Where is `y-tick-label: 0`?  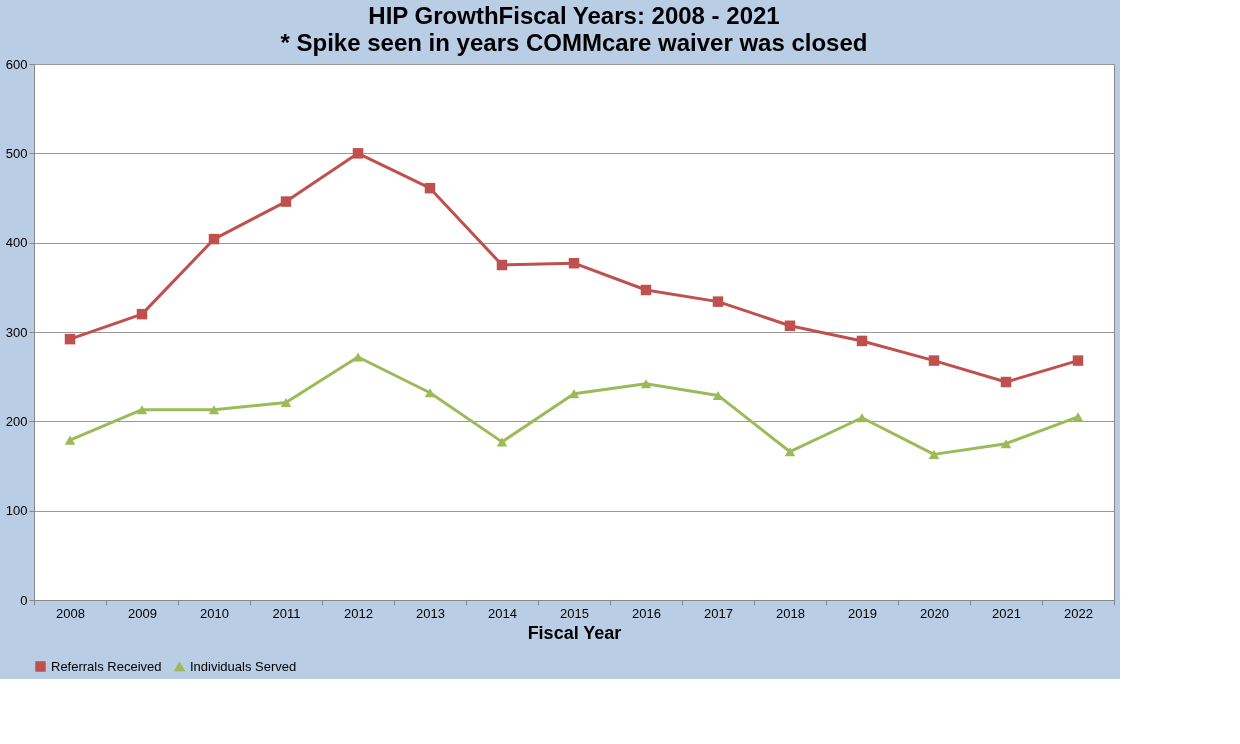
y-tick-label: 0 is located at coordinates (24, 600).